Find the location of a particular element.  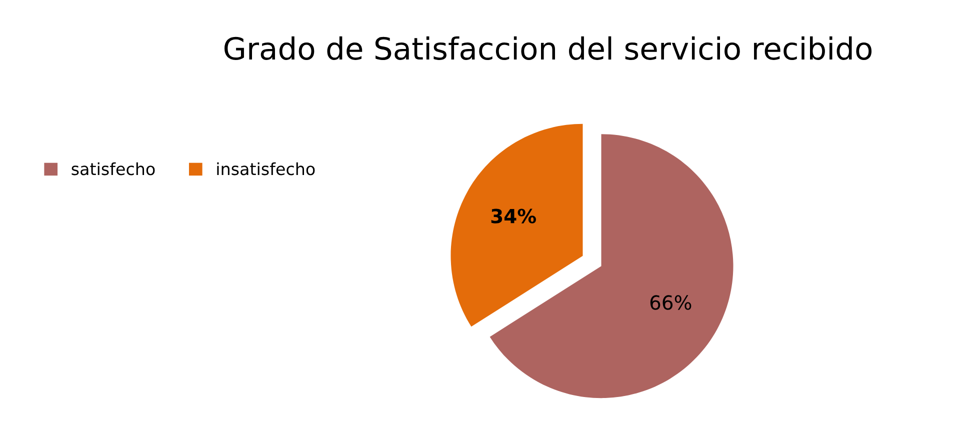

data-label: 34% is located at coordinates (513, 216).